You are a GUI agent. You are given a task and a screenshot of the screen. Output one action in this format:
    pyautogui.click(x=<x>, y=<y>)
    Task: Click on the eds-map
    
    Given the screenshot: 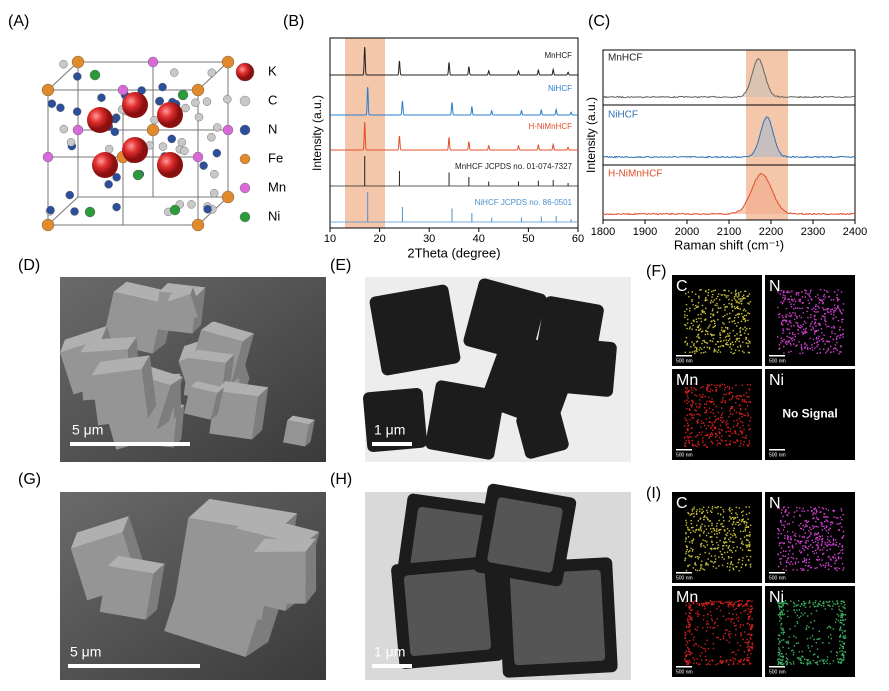 What is the action you would take?
    pyautogui.click(x=810, y=414)
    